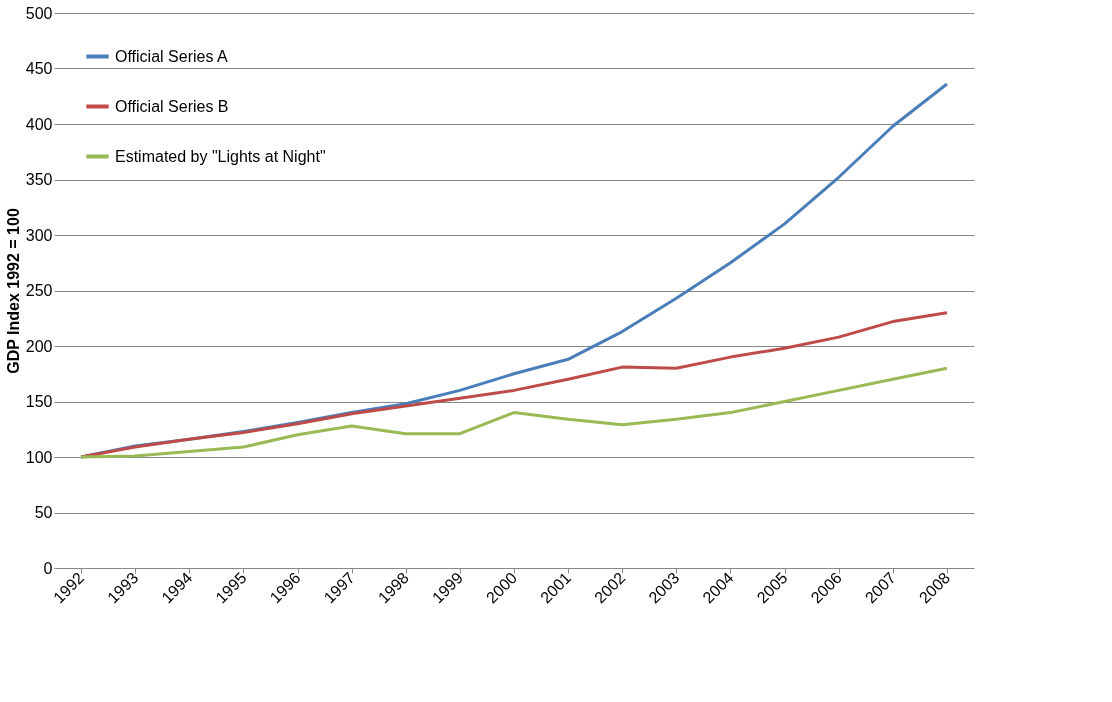 The height and width of the screenshot is (702, 1112). What do you see at coordinates (39, 457) in the screenshot?
I see `y-tick-label: 100` at bounding box center [39, 457].